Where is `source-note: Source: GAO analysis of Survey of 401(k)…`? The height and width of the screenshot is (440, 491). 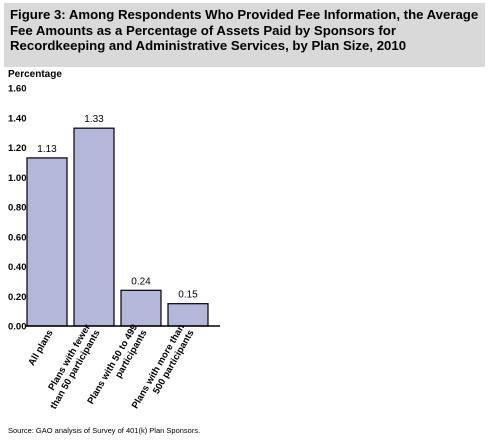 source-note: Source: GAO analysis of Survey of 401(k)… is located at coordinates (104, 430).